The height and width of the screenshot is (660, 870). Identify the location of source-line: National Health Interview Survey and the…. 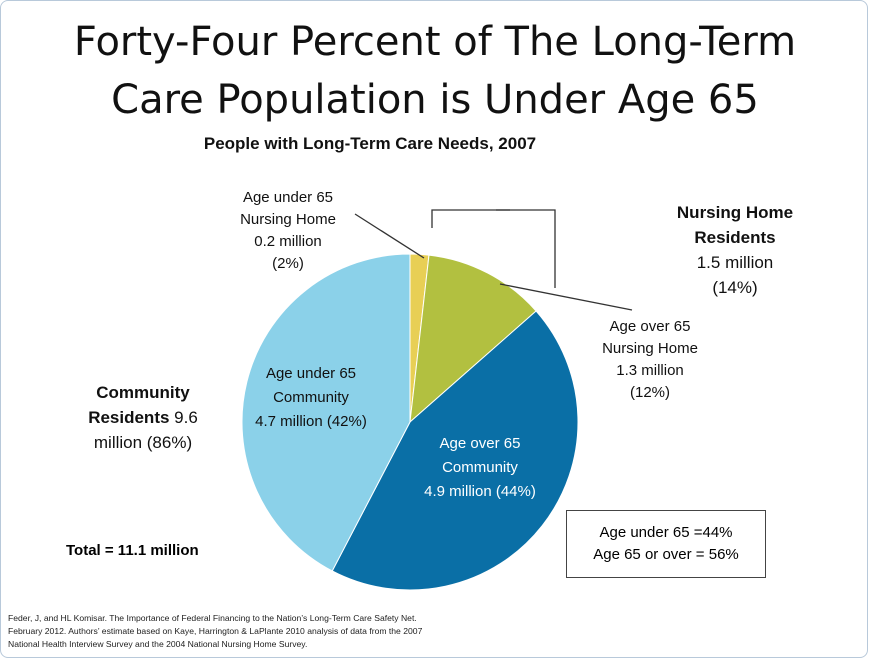
(158, 644).